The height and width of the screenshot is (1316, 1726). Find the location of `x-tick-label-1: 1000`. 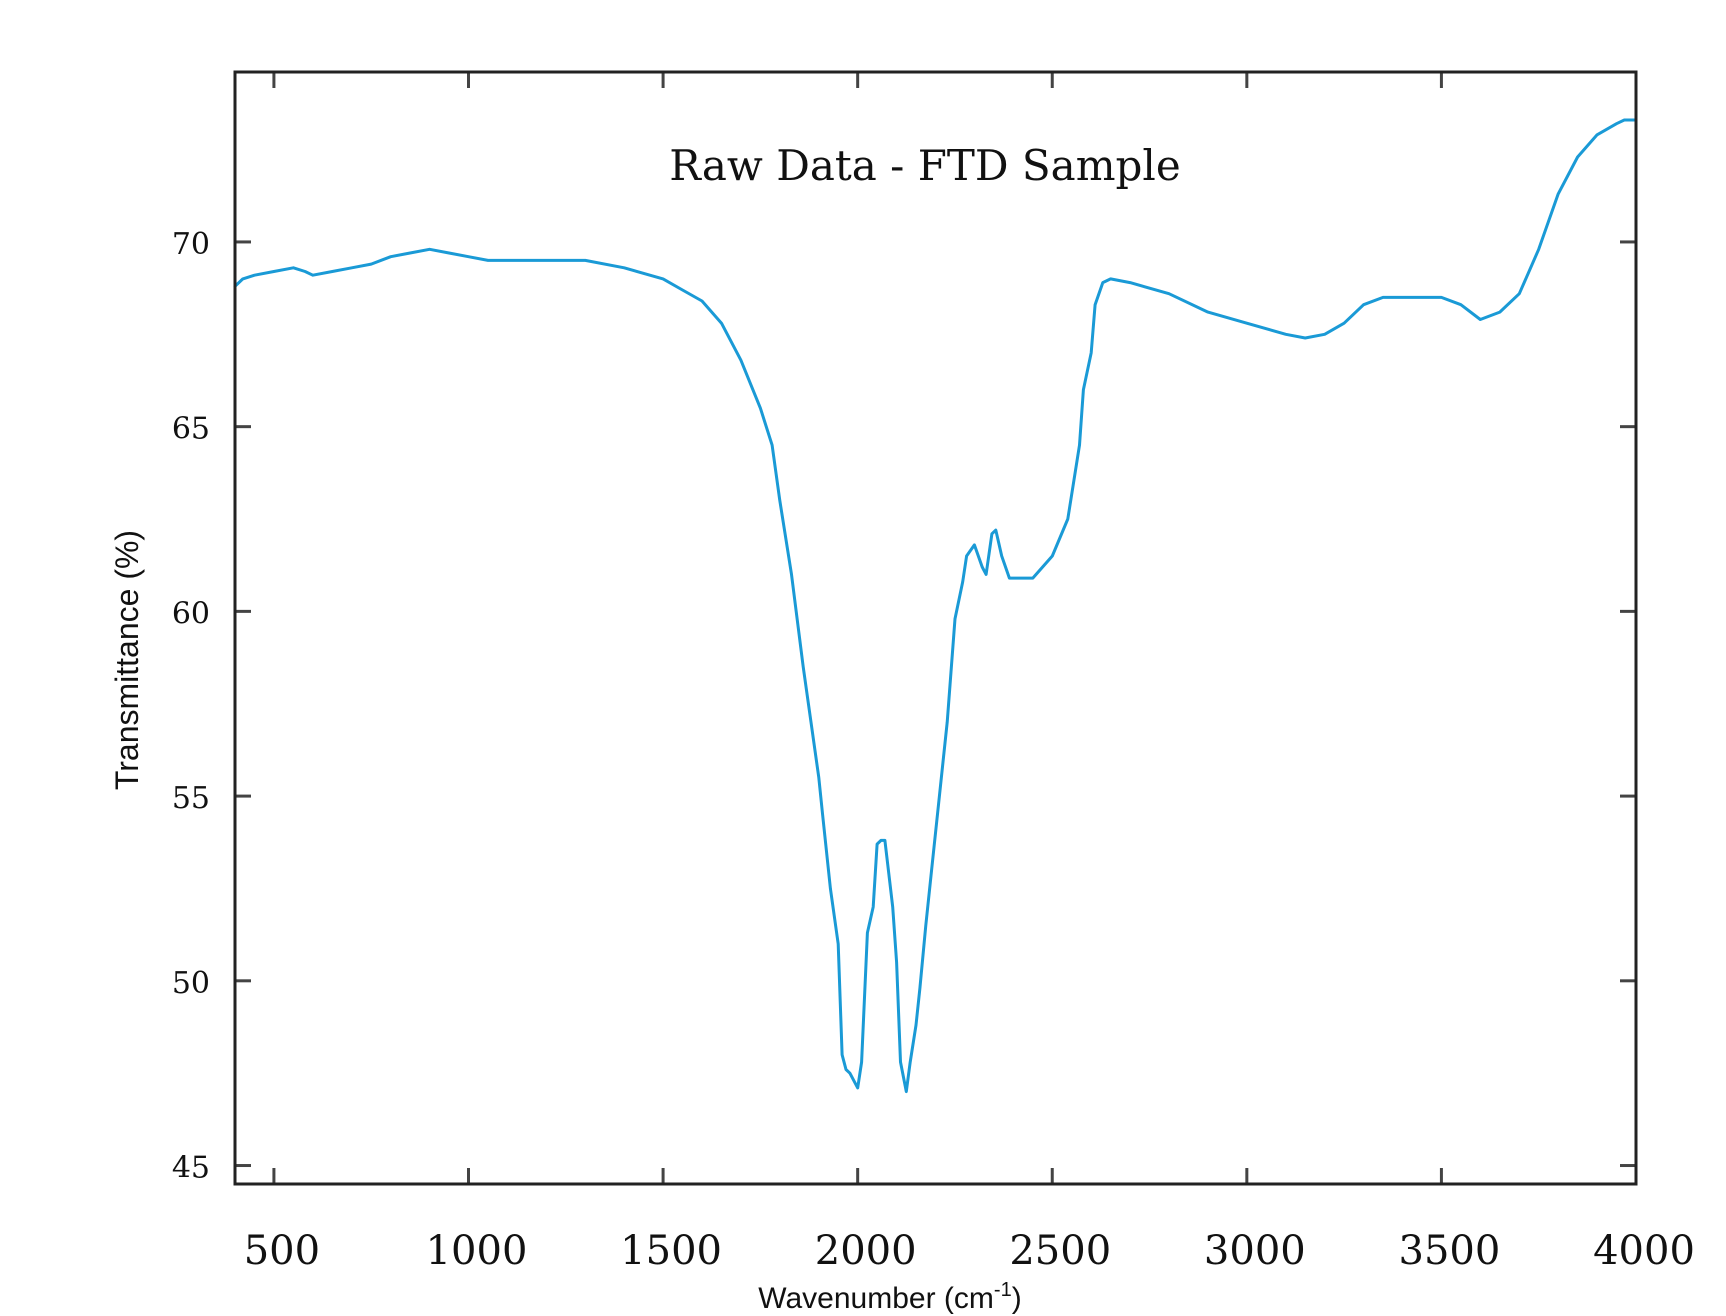

x-tick-label-1: 1000 is located at coordinates (477, 1251).